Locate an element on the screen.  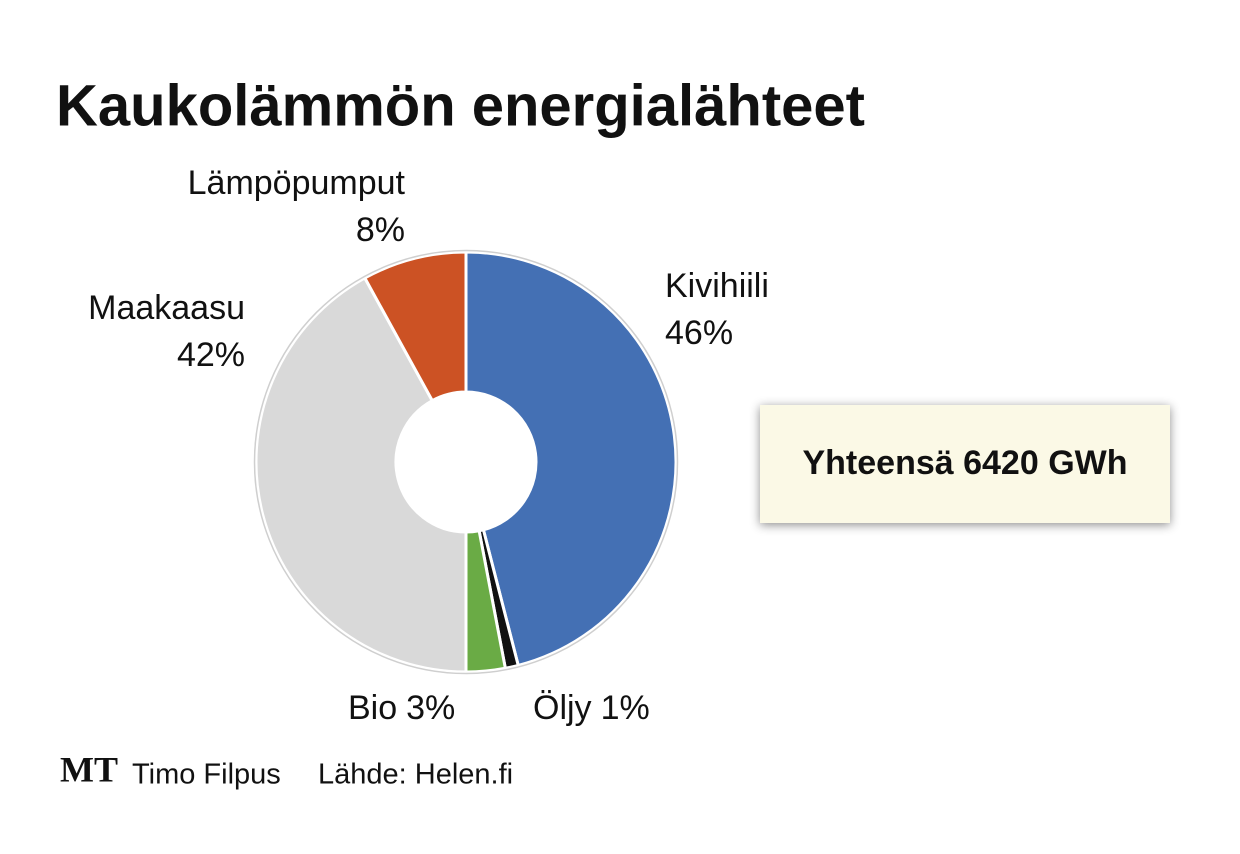
value-label: 42% is located at coordinates (211, 355).